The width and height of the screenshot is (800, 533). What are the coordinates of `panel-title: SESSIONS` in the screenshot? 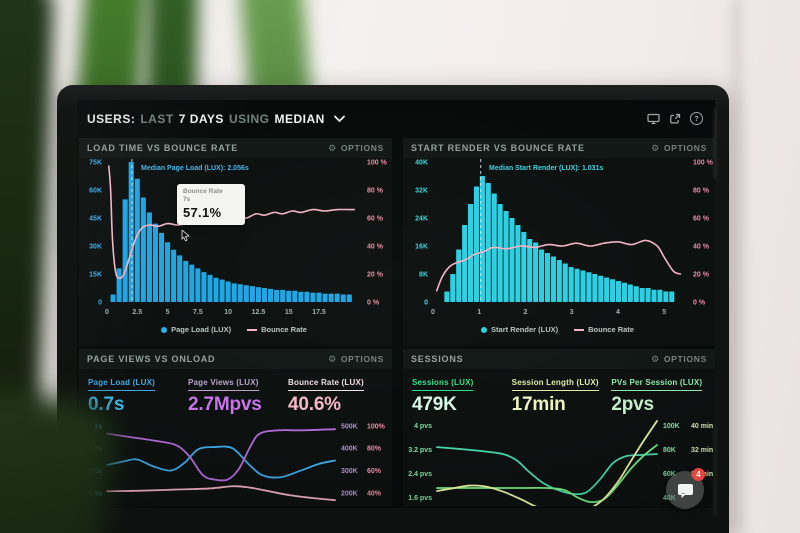 It's located at (437, 359).